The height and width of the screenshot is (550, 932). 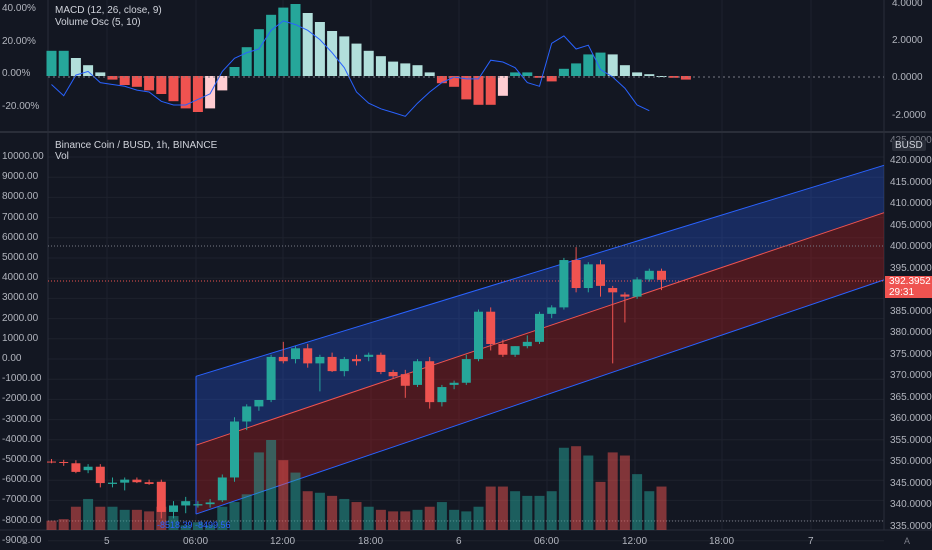 I want to click on price-tag: 392.3952 29:31, so click(x=908, y=287).